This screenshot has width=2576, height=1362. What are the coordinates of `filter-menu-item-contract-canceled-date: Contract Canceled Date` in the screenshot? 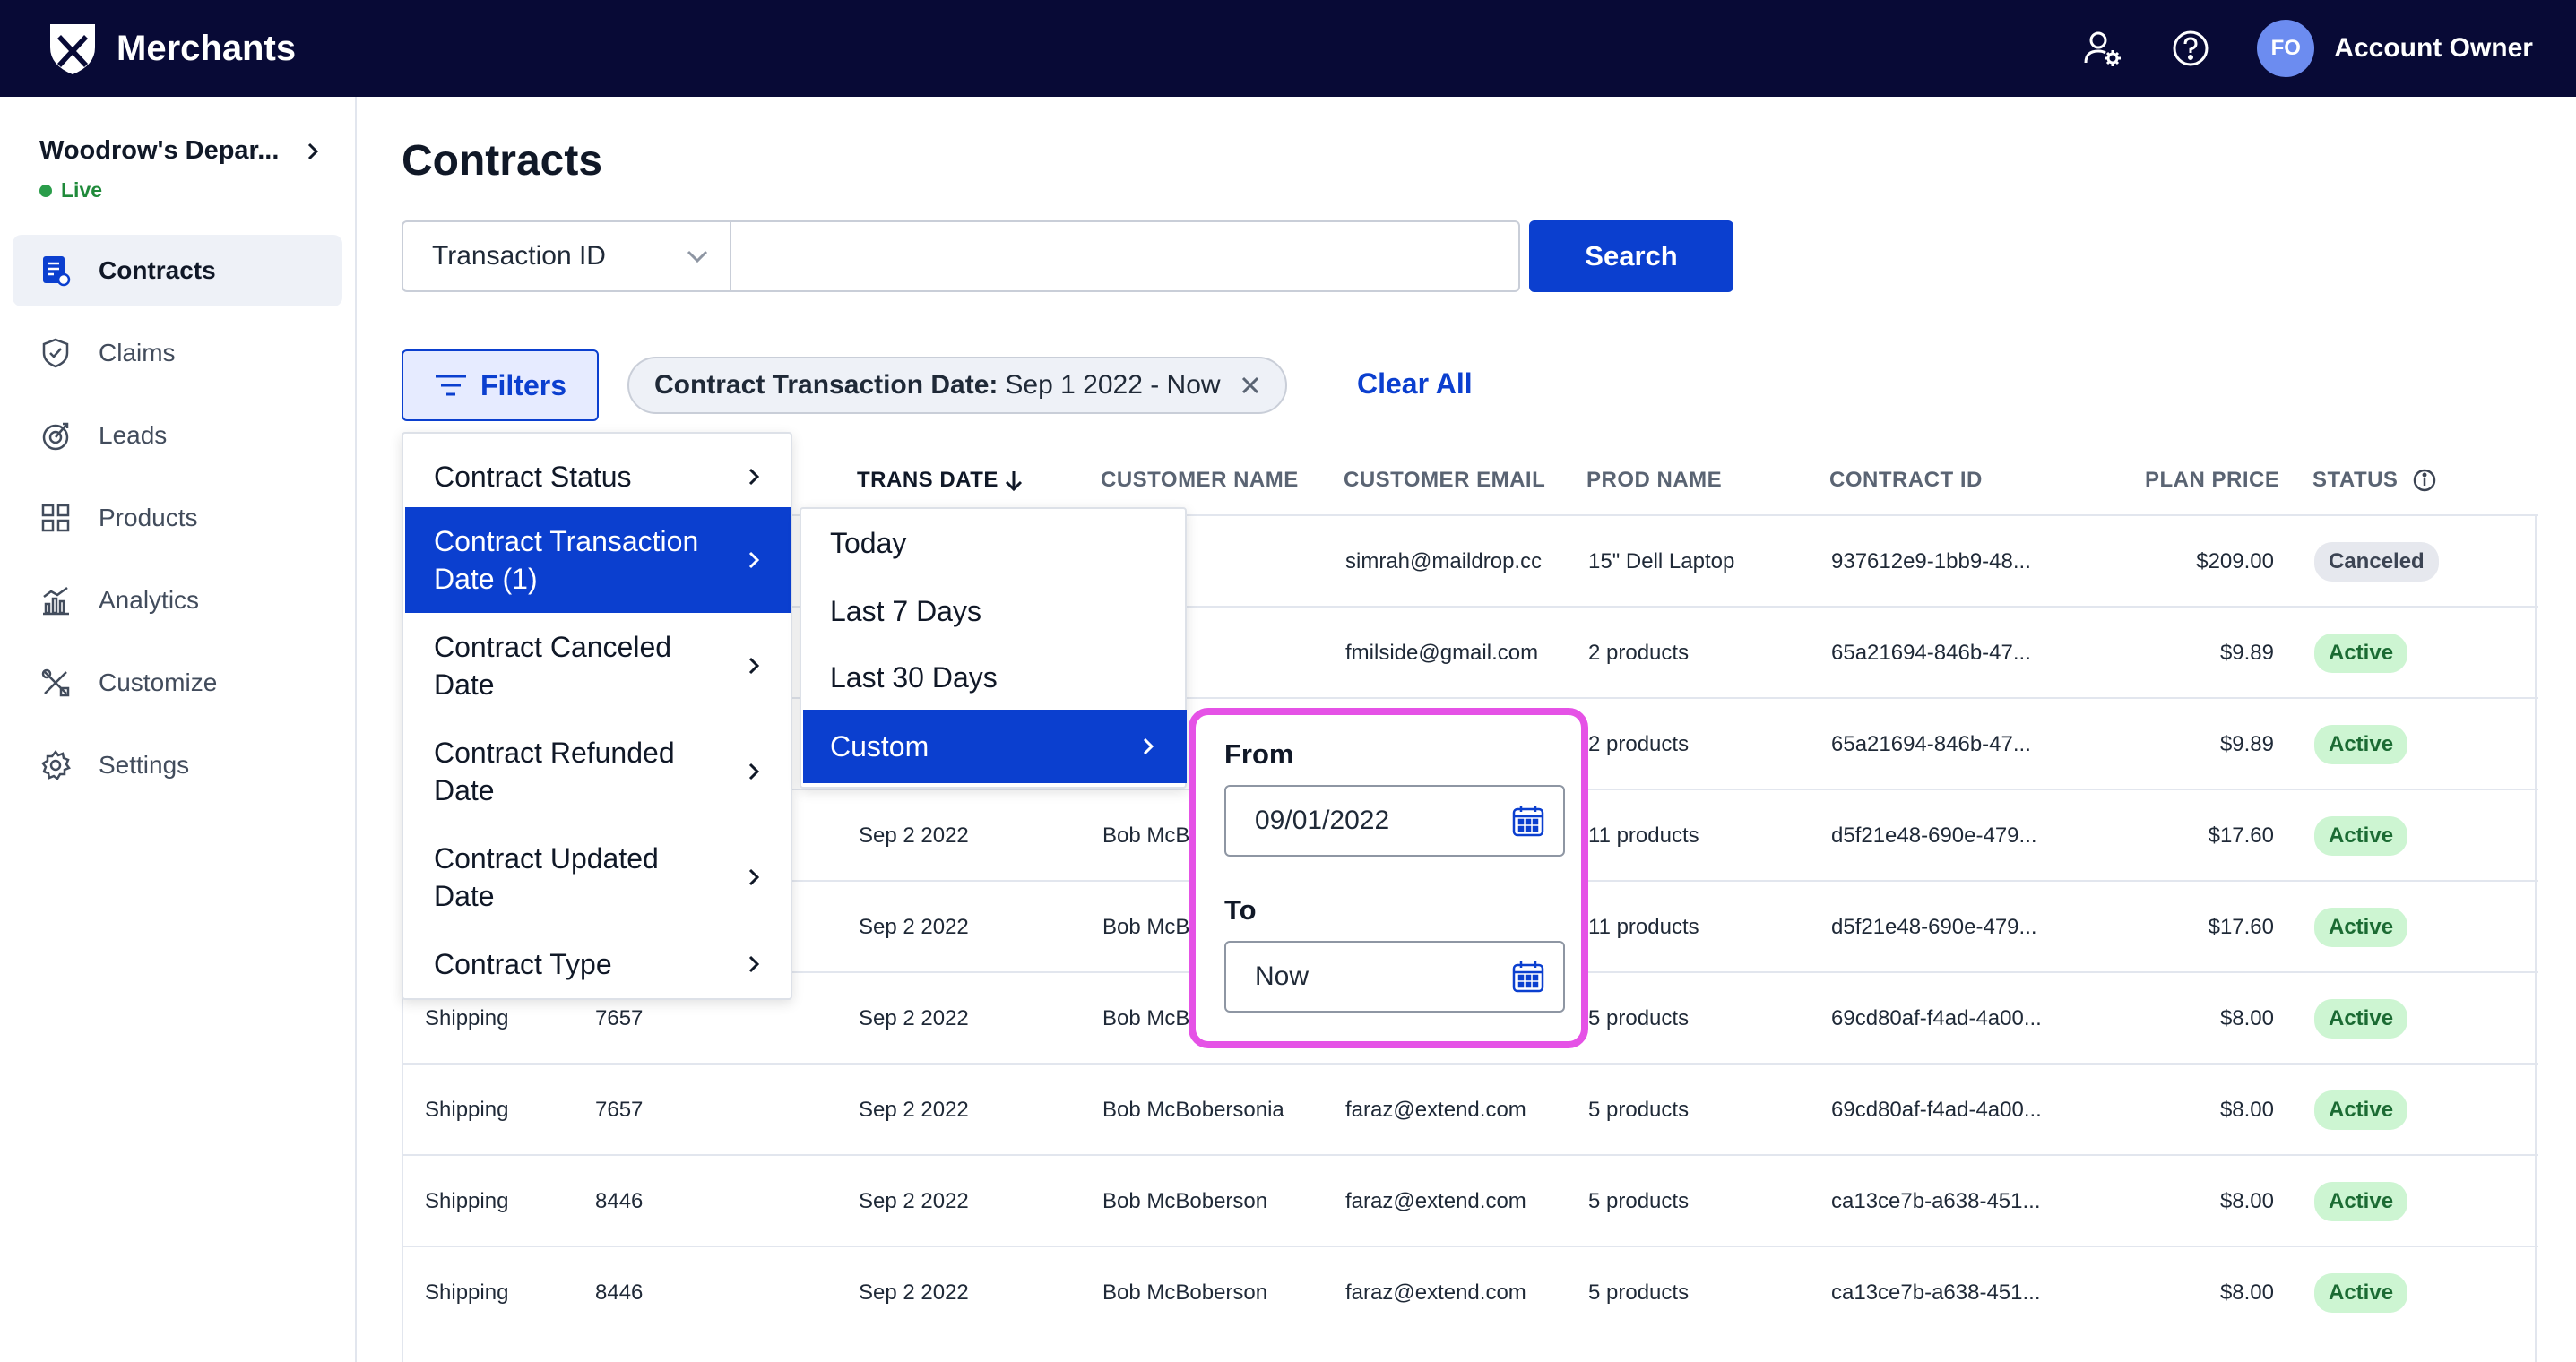 It's located at (598, 666).